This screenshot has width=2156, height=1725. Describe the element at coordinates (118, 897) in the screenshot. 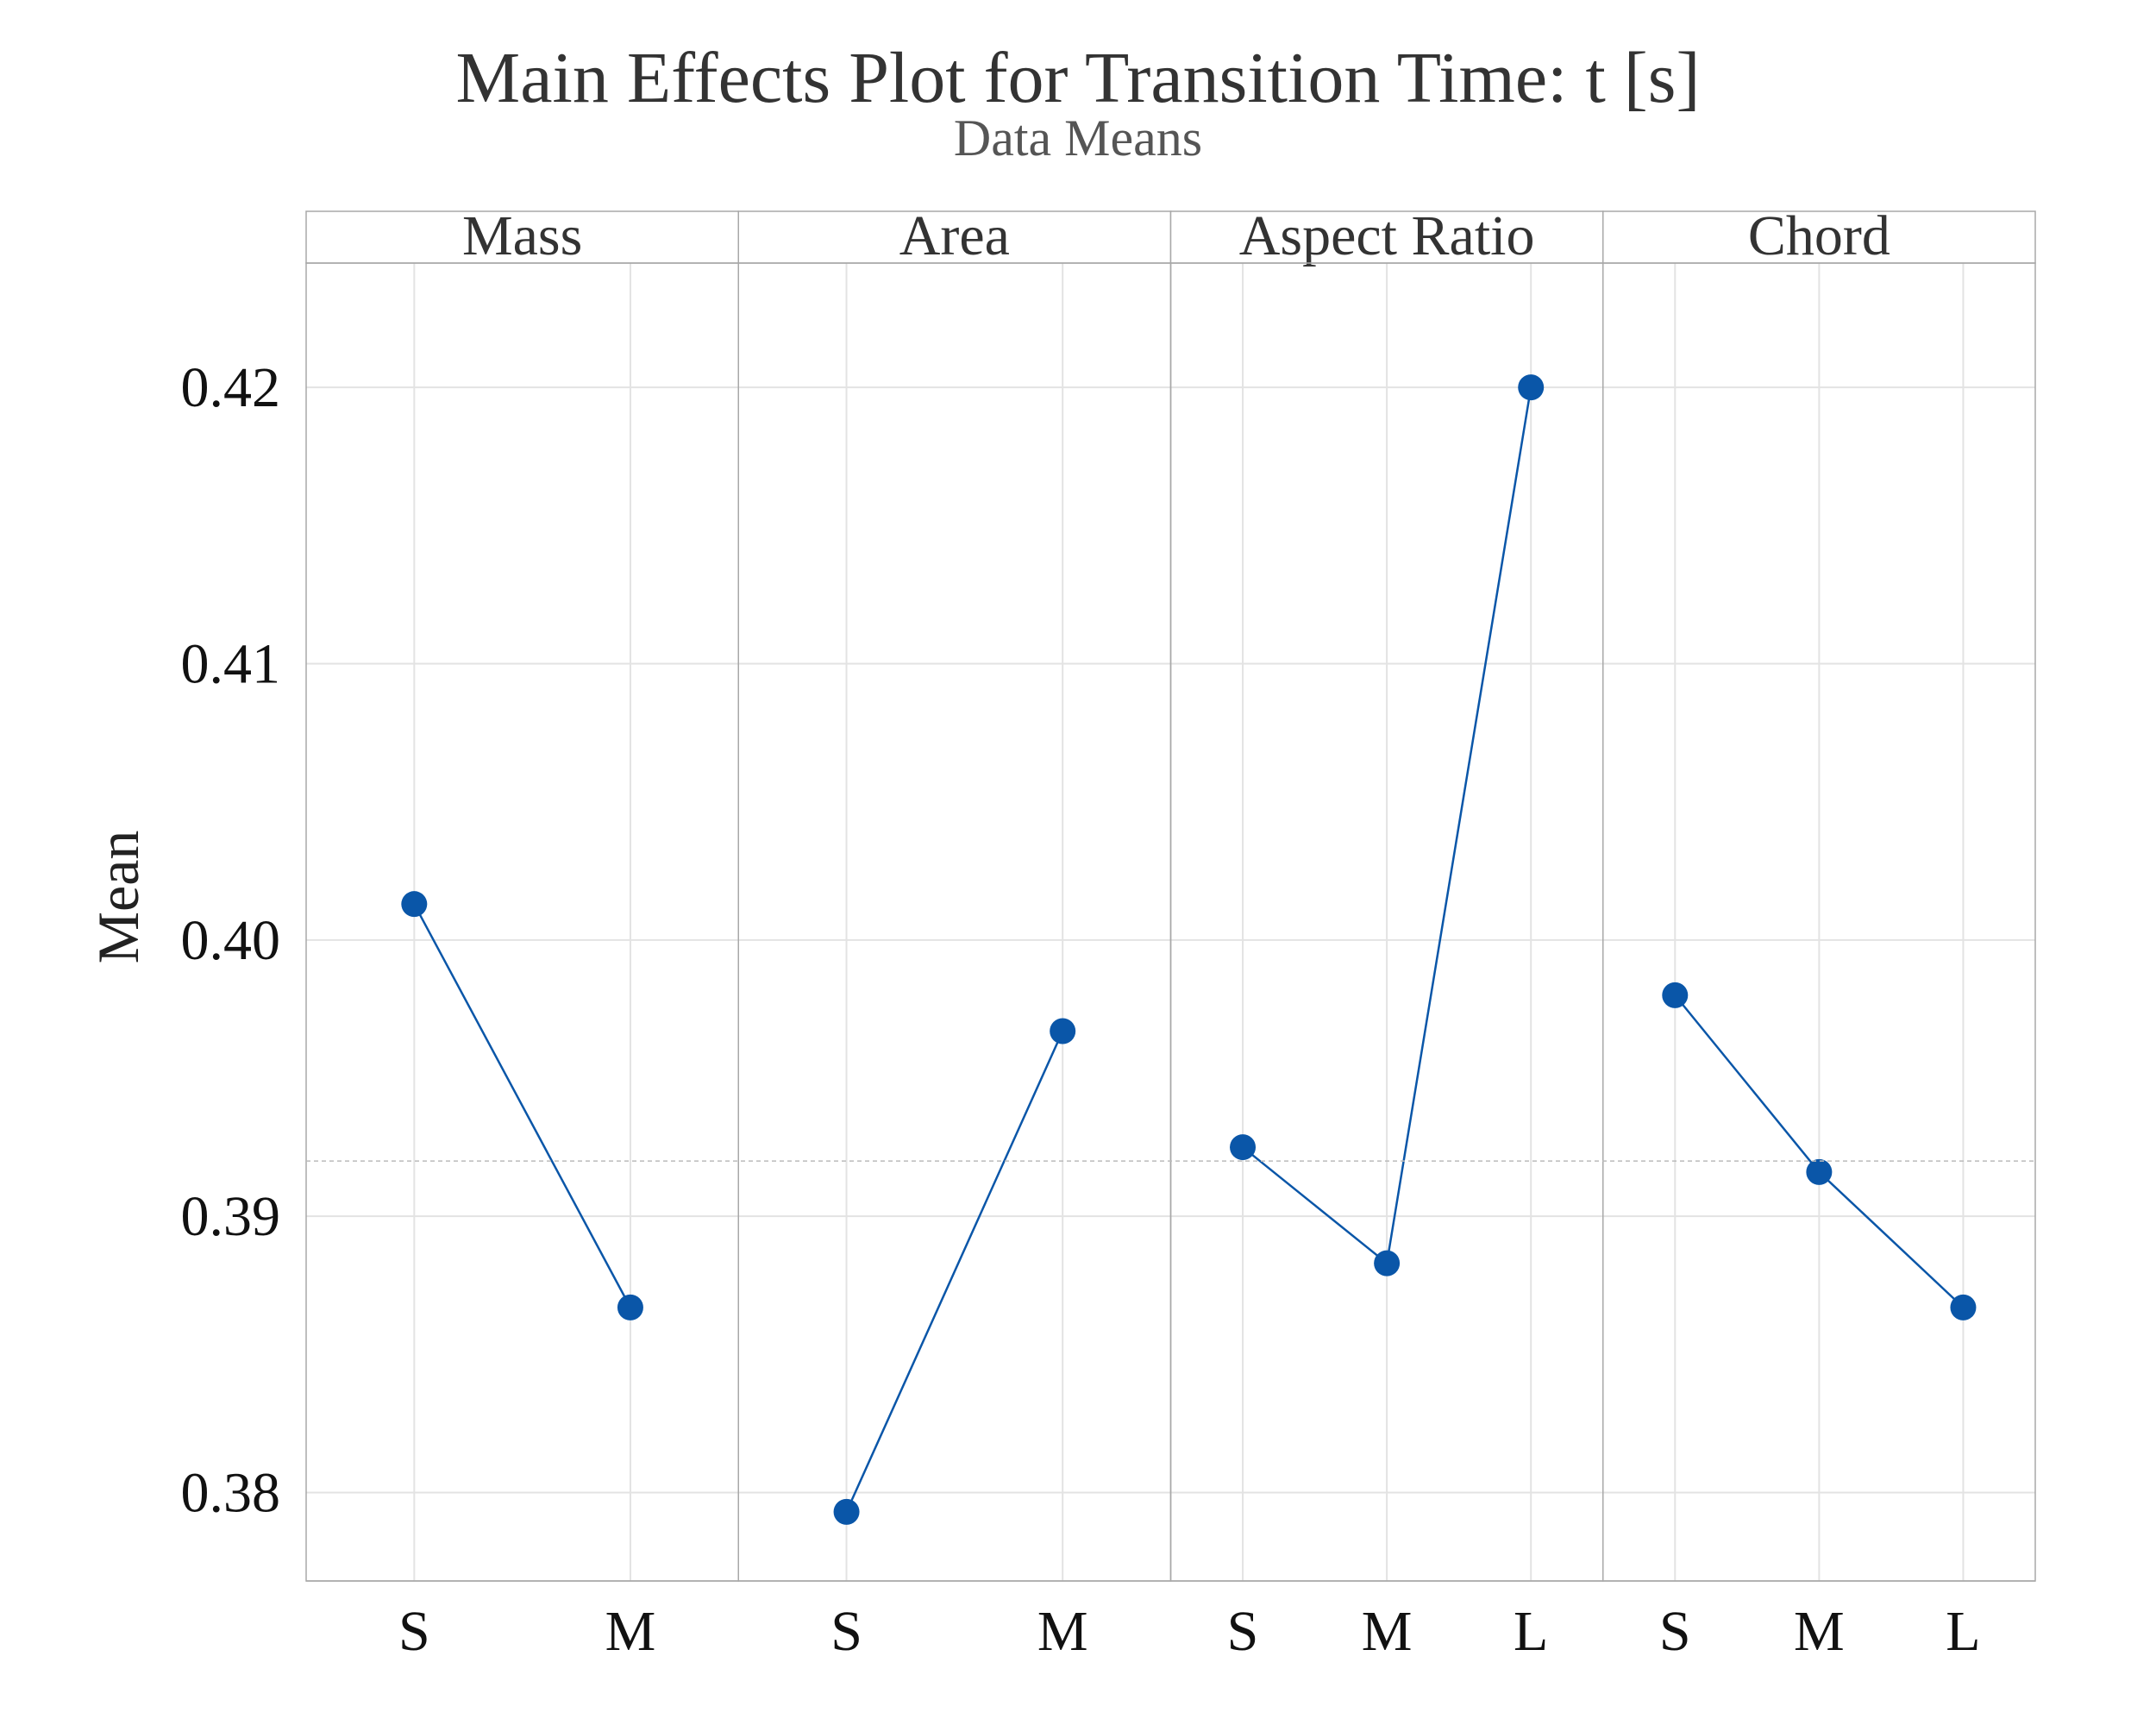

I see `y-axis-title: Mean` at that location.